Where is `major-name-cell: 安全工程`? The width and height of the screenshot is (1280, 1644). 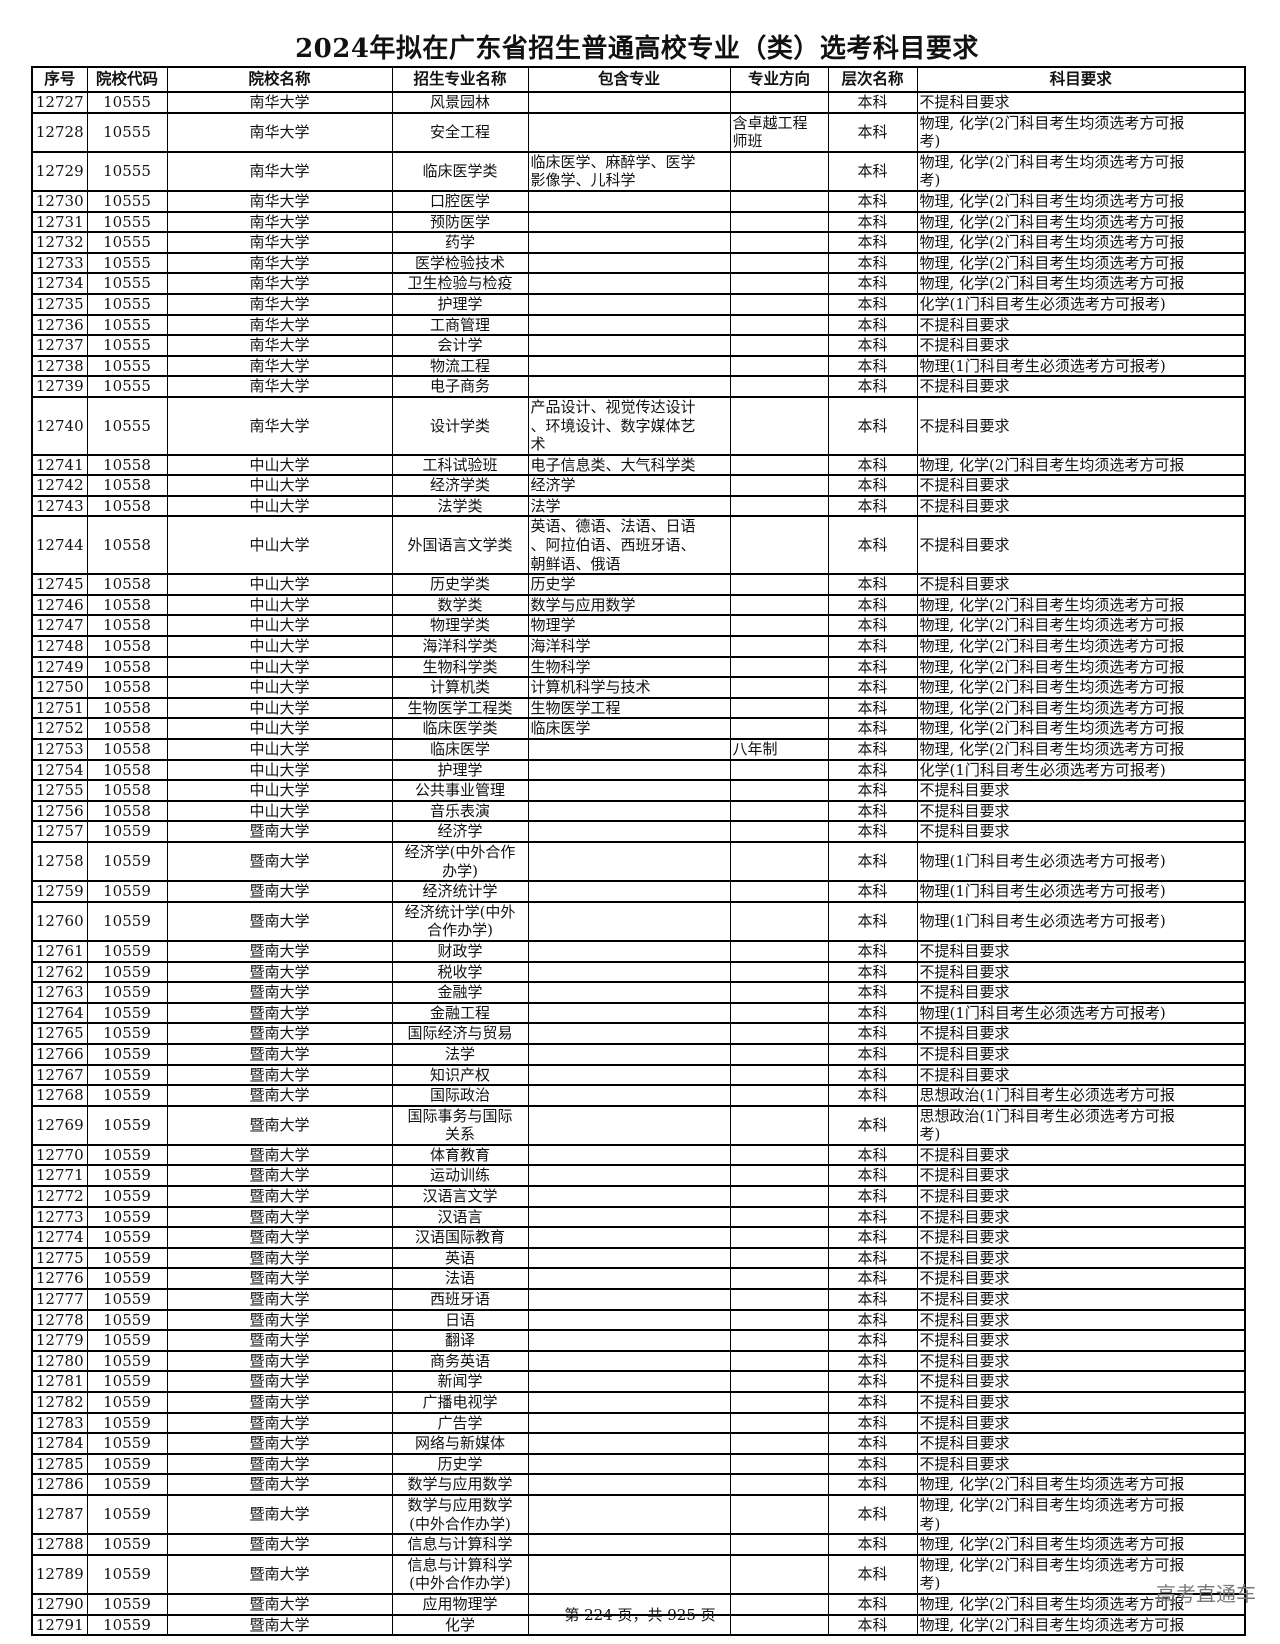
major-name-cell: 安全工程 is located at coordinates (460, 132).